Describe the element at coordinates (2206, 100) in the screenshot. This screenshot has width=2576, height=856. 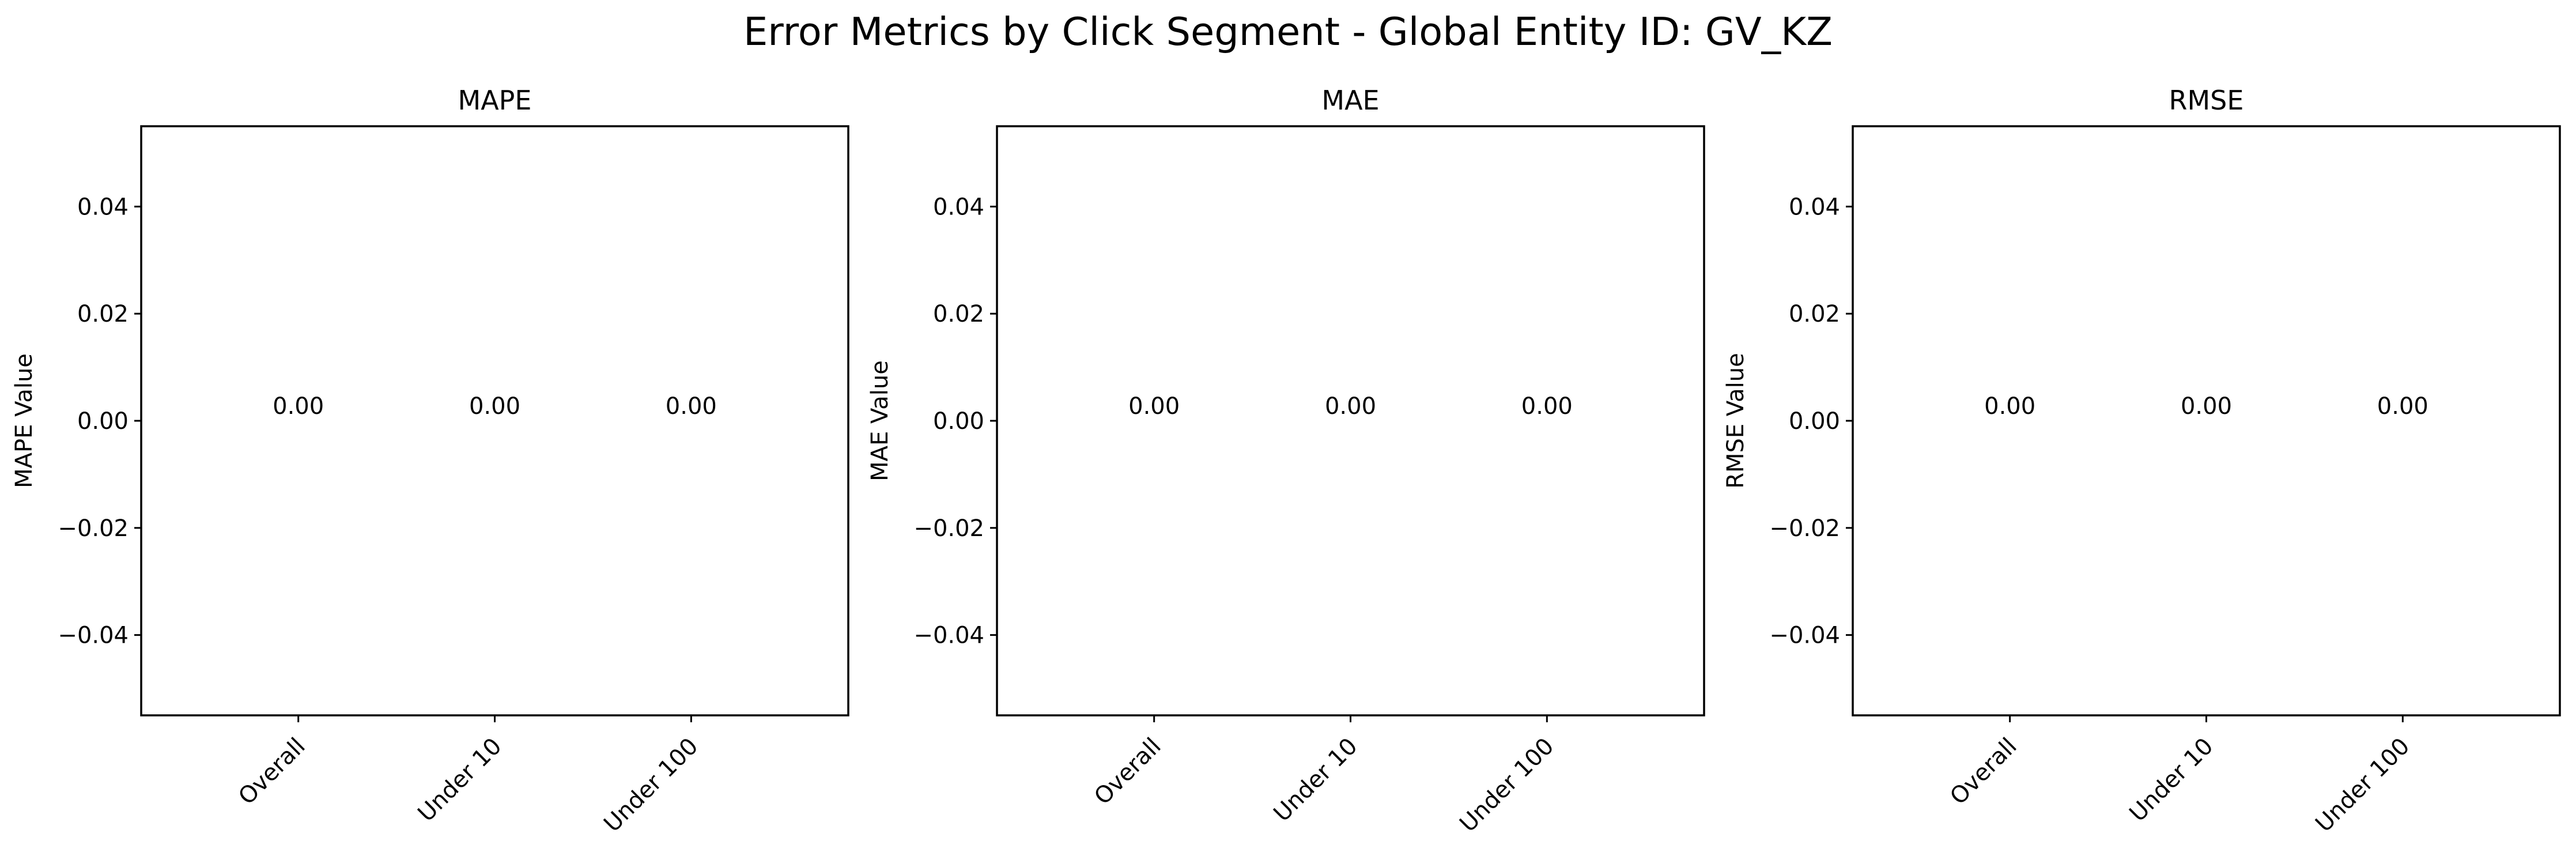
I see `subplot-title-rmse: RMSE` at that location.